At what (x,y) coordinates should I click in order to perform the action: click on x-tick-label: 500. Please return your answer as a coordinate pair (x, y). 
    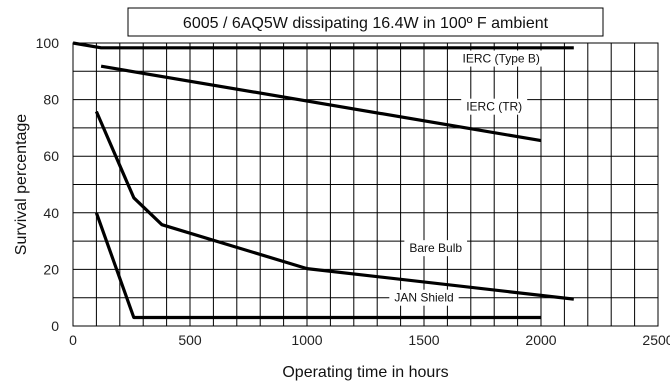
    Looking at the image, I should click on (190, 340).